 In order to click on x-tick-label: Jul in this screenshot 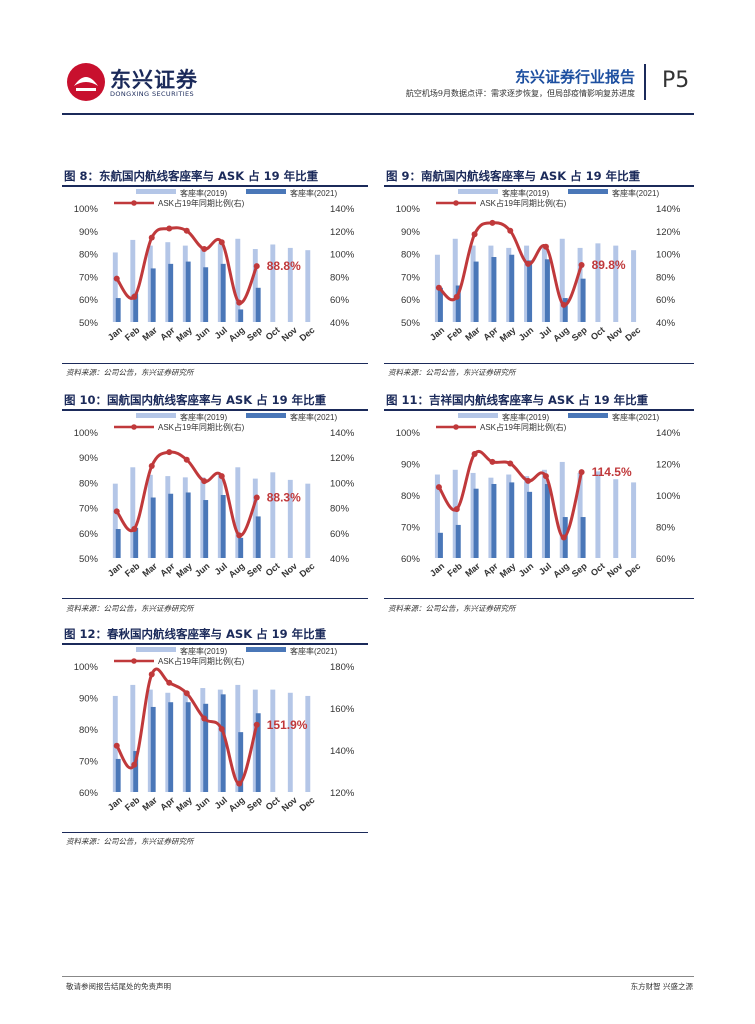, I will do `click(221, 569)`.